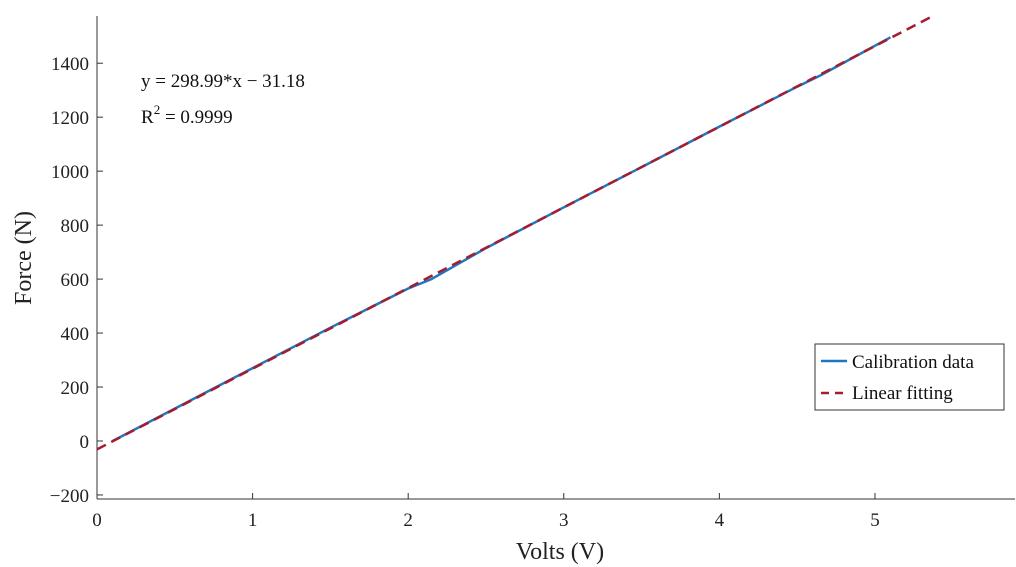  I want to click on x-axis-title: Volts (V), so click(560, 552).